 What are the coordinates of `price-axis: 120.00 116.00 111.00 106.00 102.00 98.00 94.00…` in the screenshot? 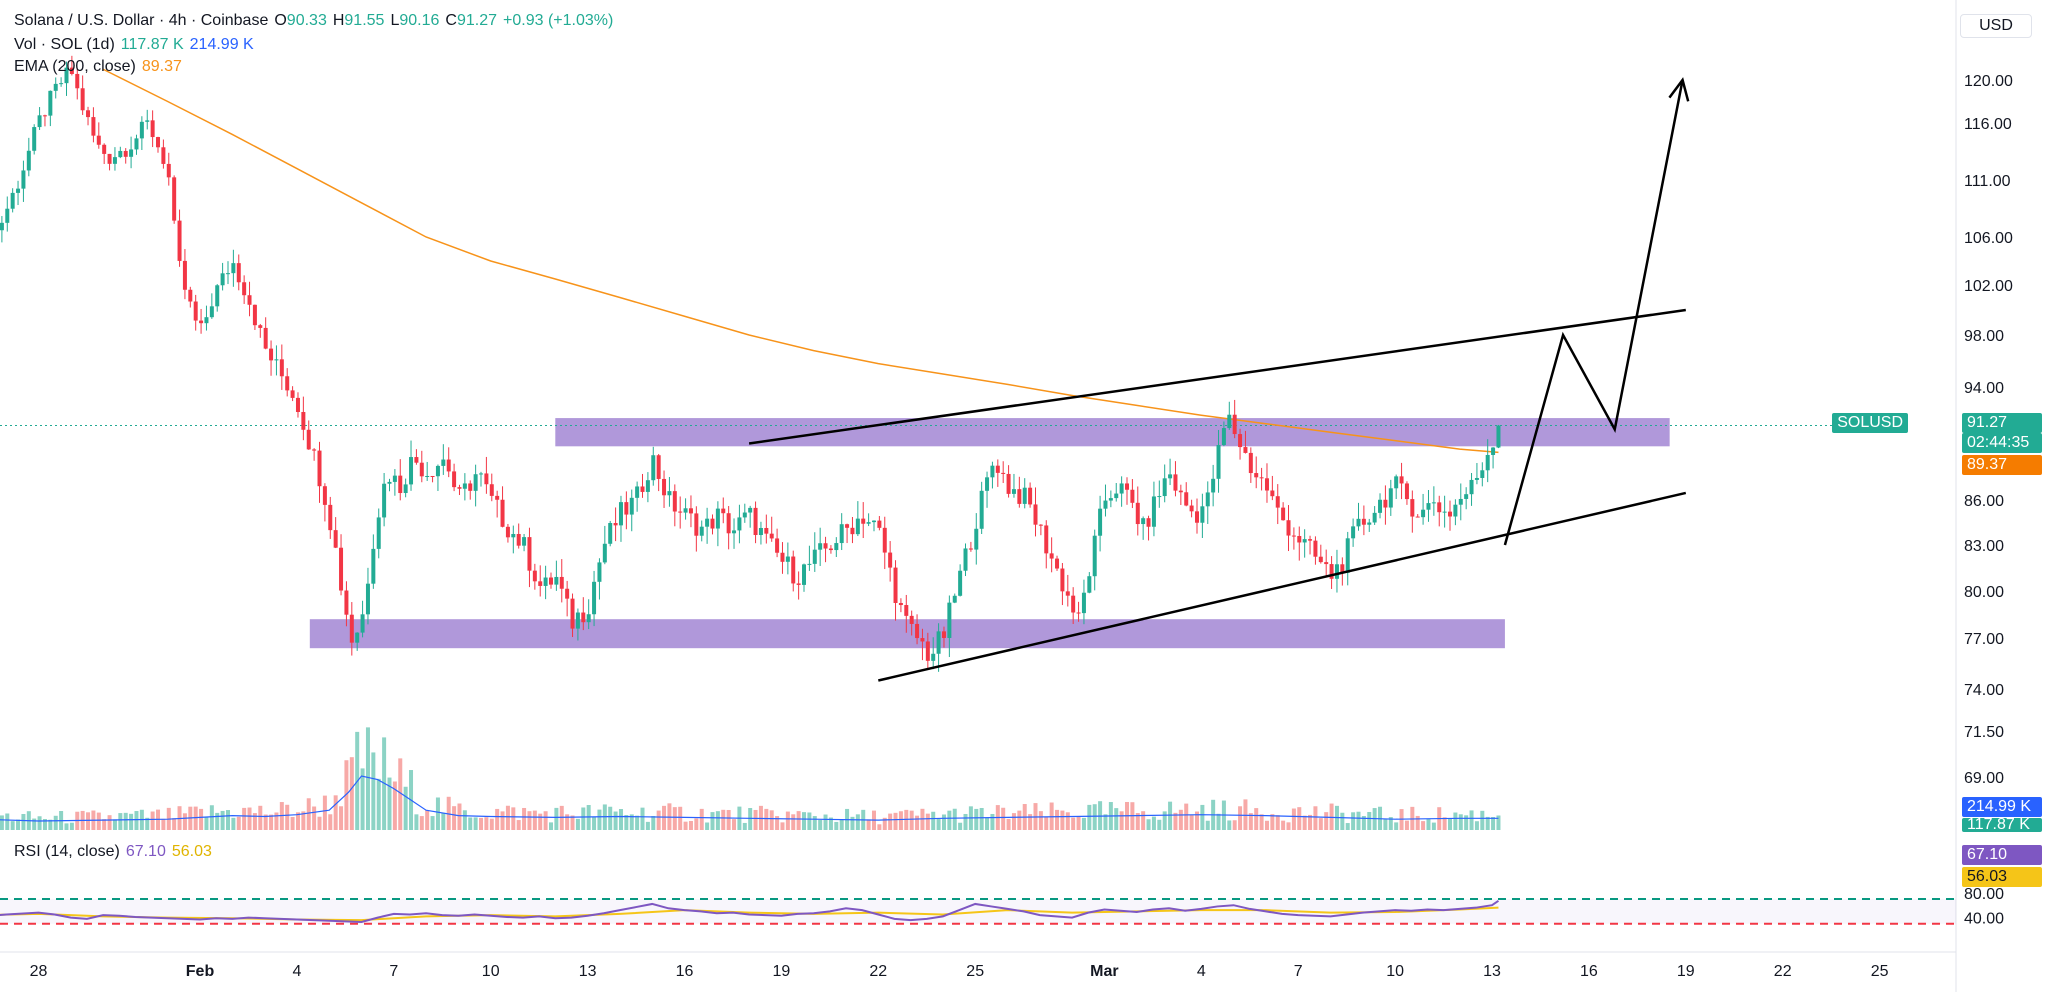 It's located at (1988, 500).